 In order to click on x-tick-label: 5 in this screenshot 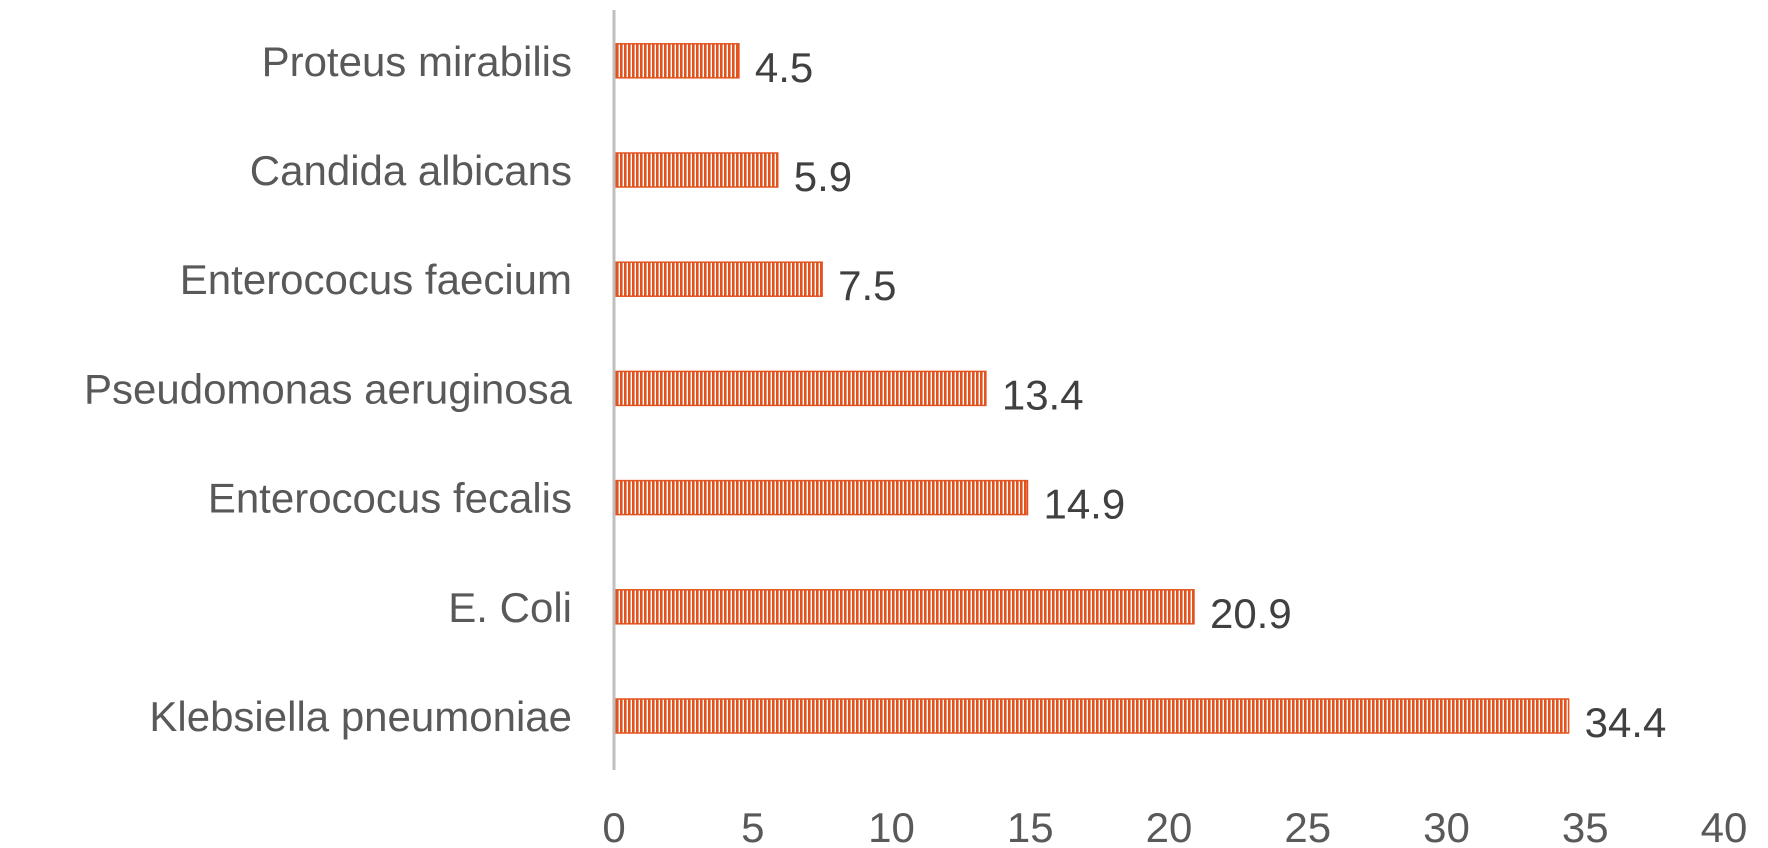, I will do `click(752, 826)`.